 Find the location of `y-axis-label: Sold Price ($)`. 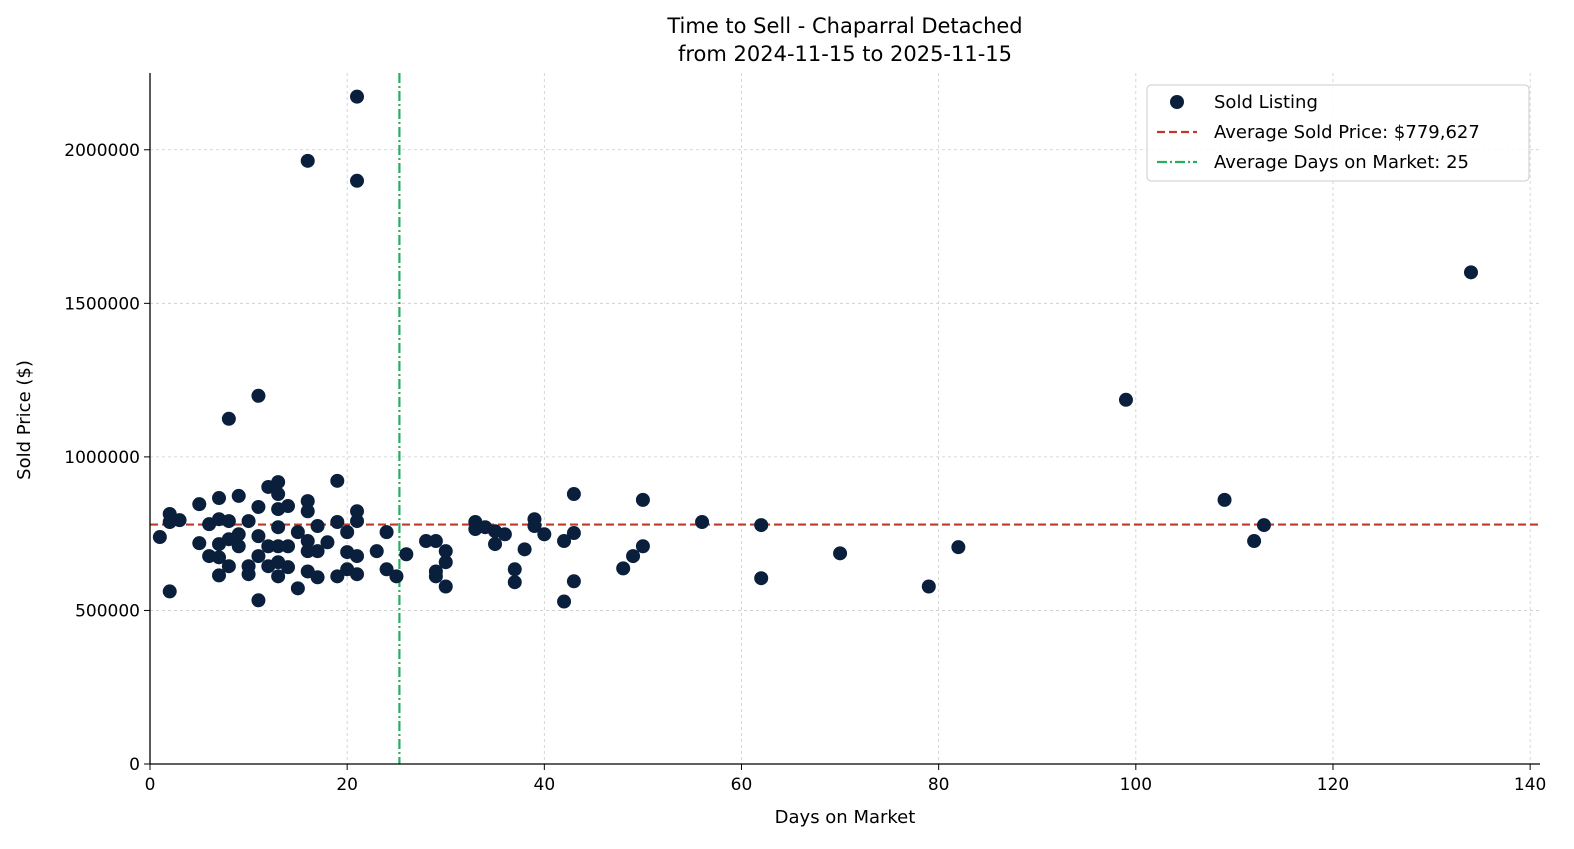

y-axis-label: Sold Price ($) is located at coordinates (24, 420).